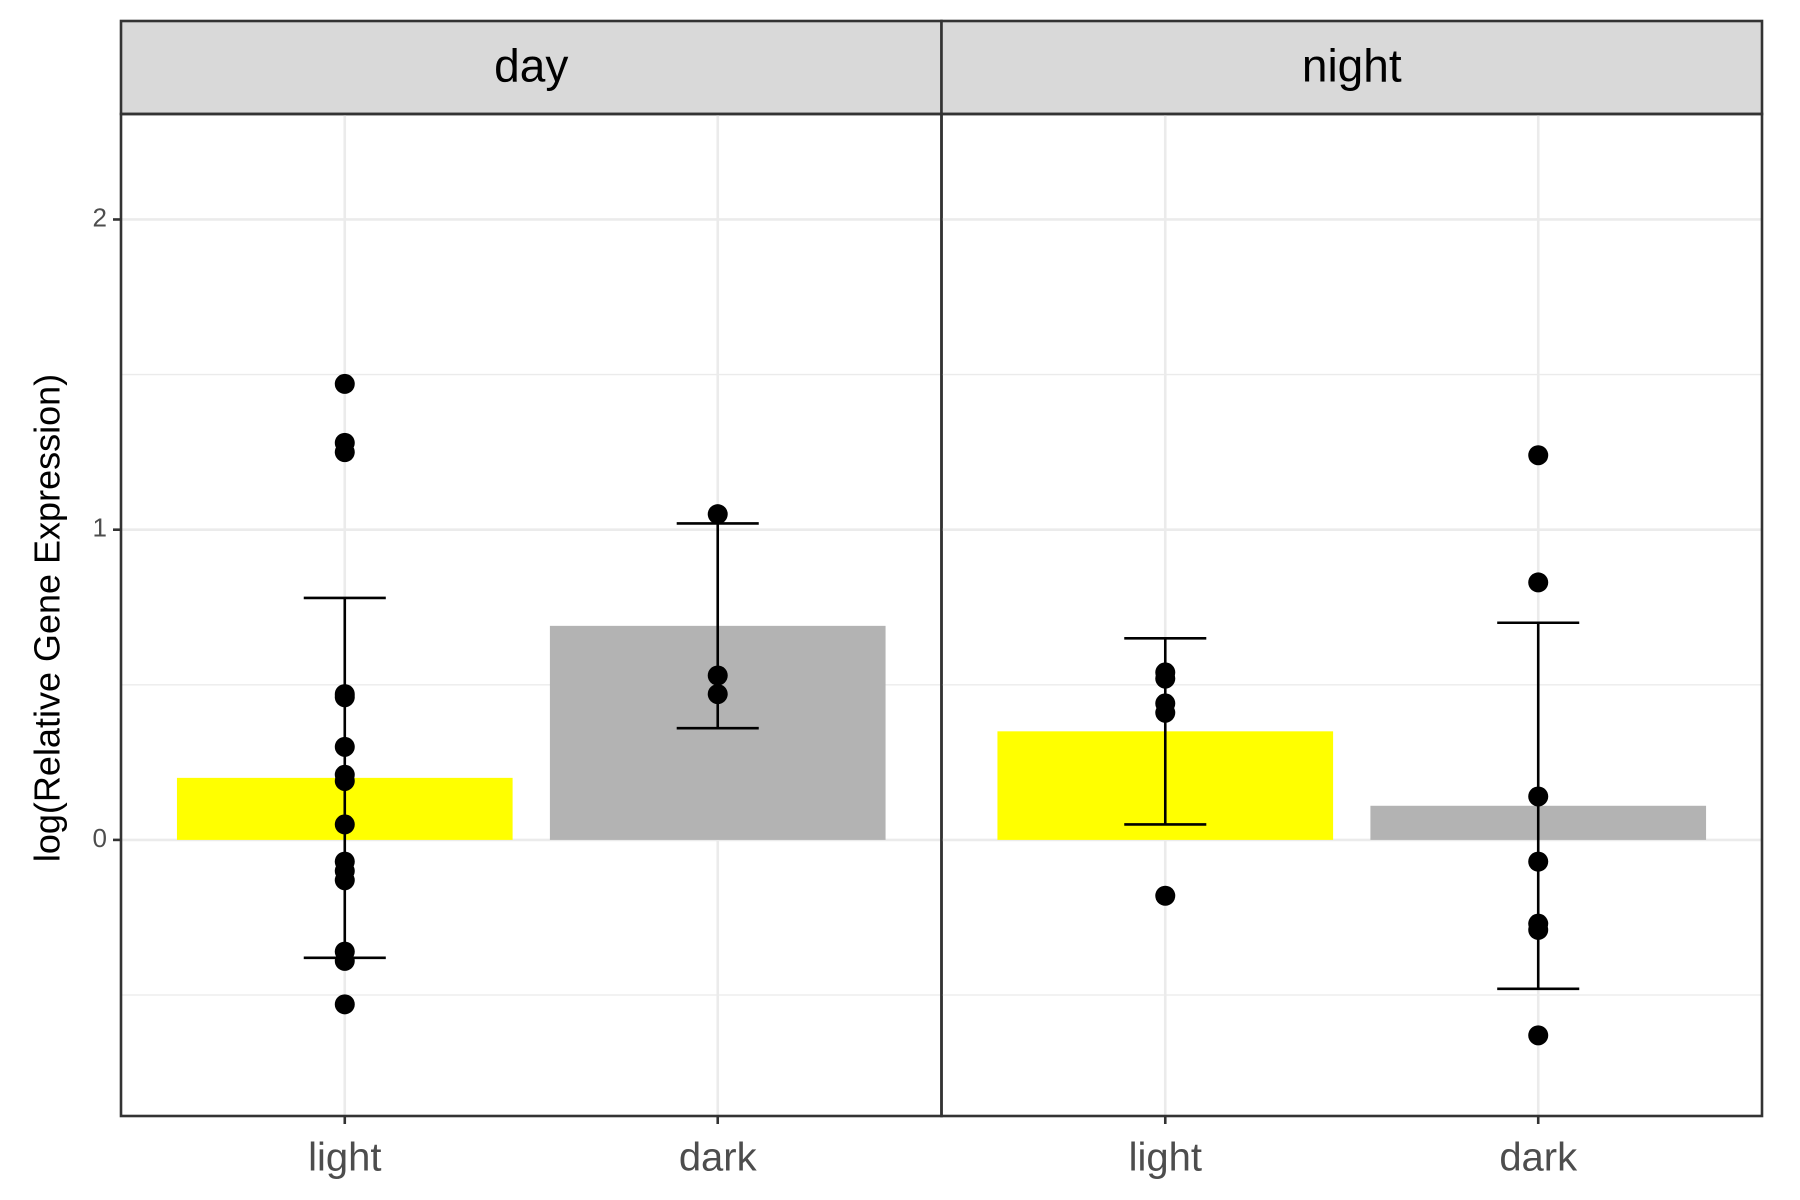  What do you see at coordinates (47, 618) in the screenshot?
I see `y-axis-title: log(Relative Gene Expression)` at bounding box center [47, 618].